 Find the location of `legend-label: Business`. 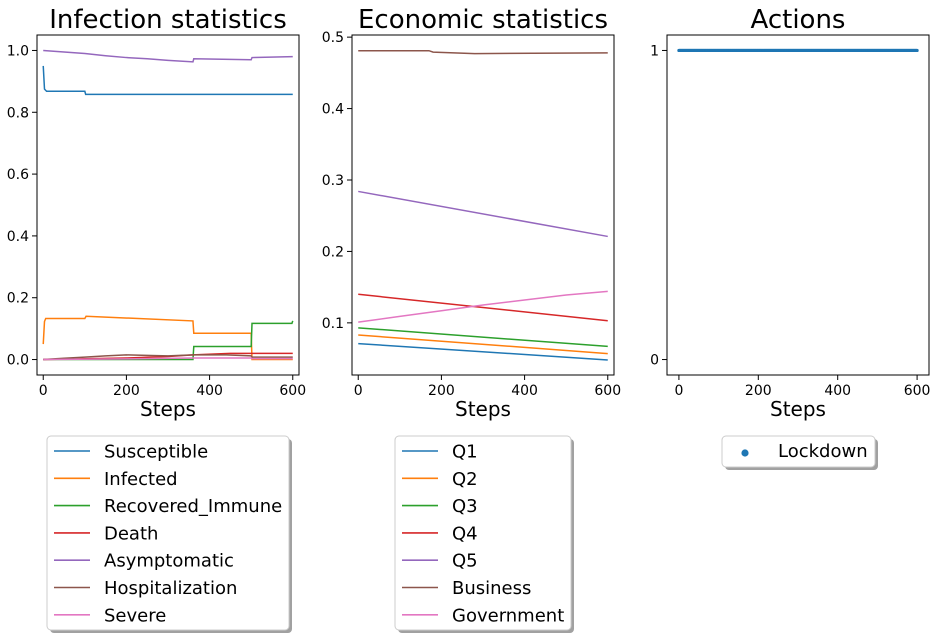

legend-label: Business is located at coordinates (491, 588).